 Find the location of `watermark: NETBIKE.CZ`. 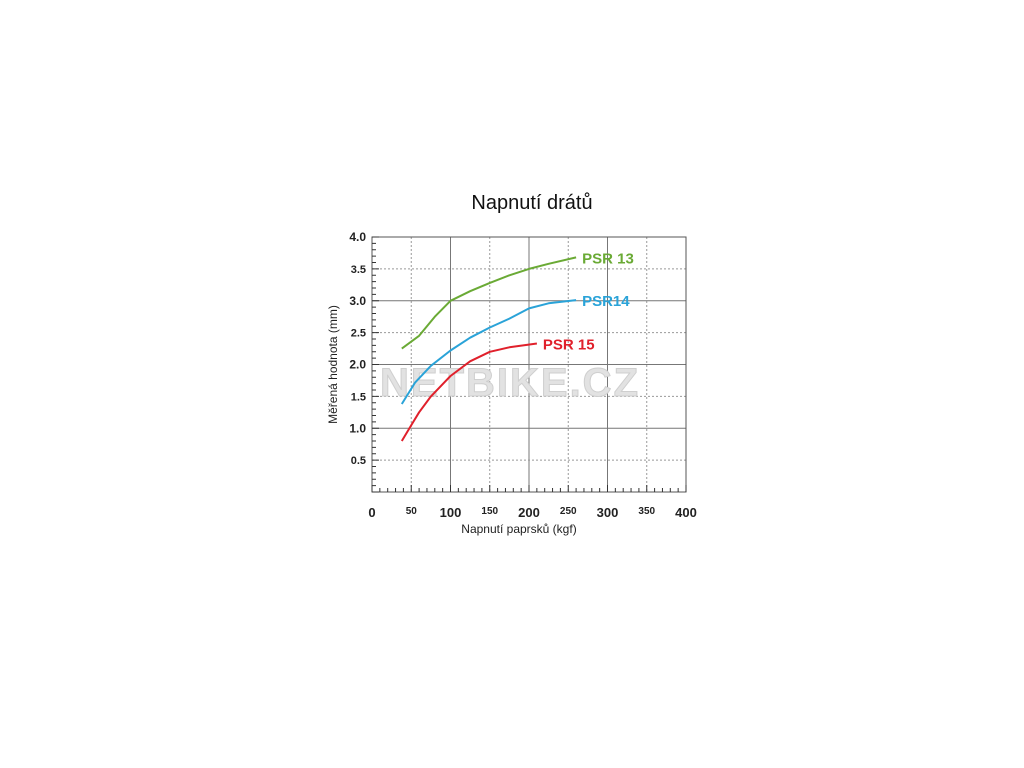

watermark: NETBIKE.CZ is located at coordinates (510, 383).